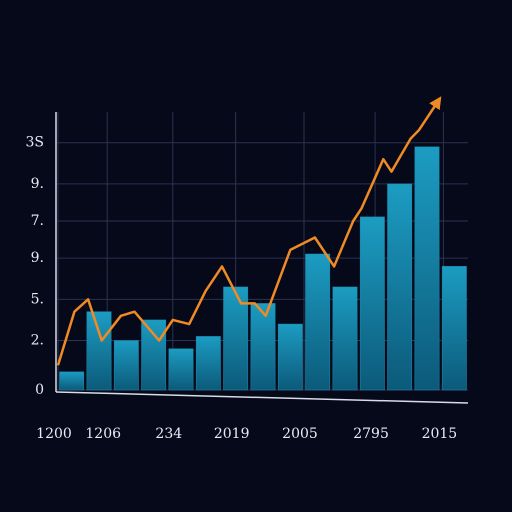 This screenshot has height=512, width=512. I want to click on y-tick-label: 2., so click(37, 341).